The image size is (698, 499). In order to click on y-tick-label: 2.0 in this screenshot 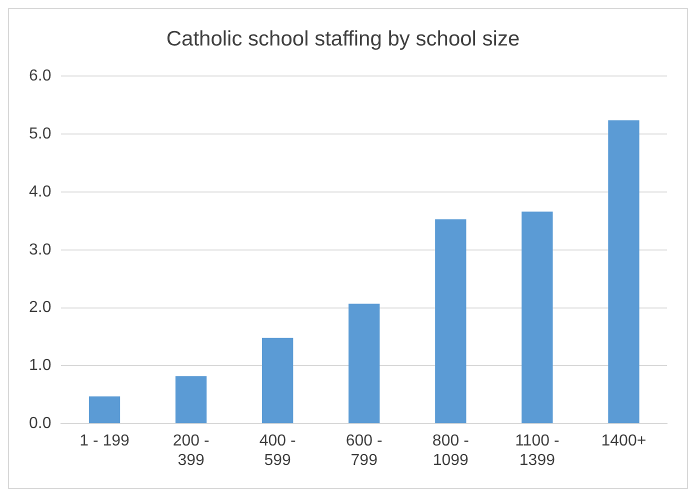, I will do `click(40, 307)`.